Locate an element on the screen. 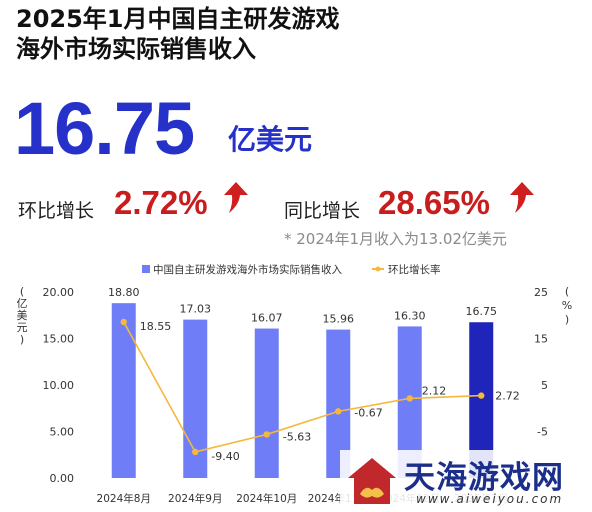 This screenshot has width=592, height=512. legend-marker-line is located at coordinates (378, 269).